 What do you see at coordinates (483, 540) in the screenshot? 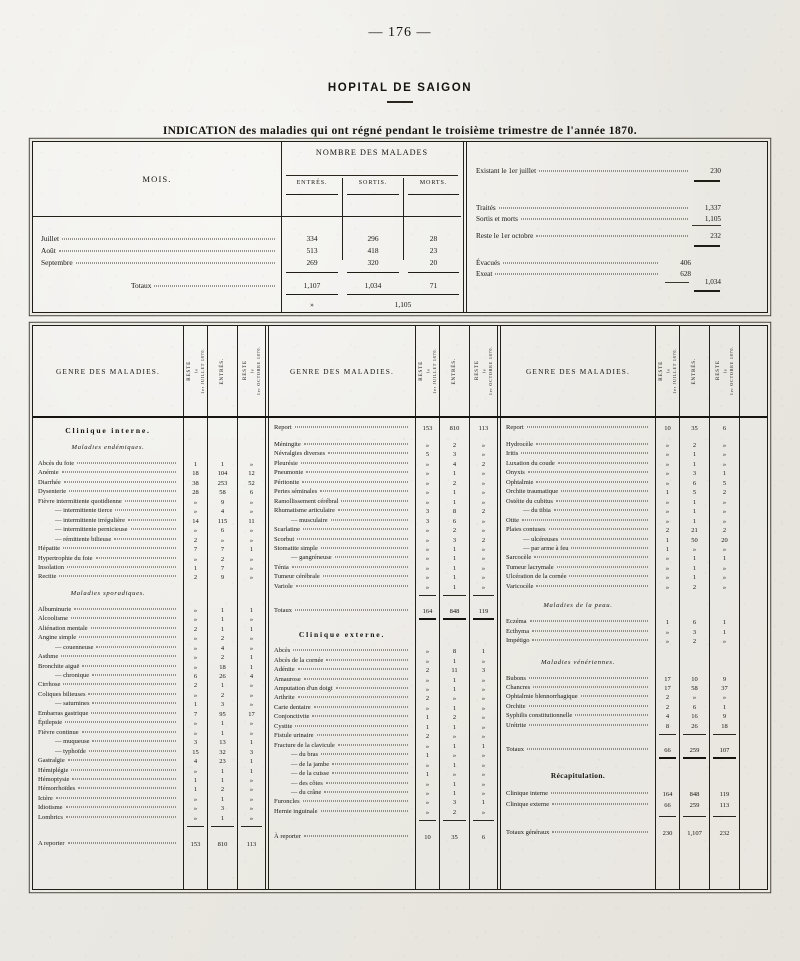
I see `cell-reste-octobre: 2` at bounding box center [483, 540].